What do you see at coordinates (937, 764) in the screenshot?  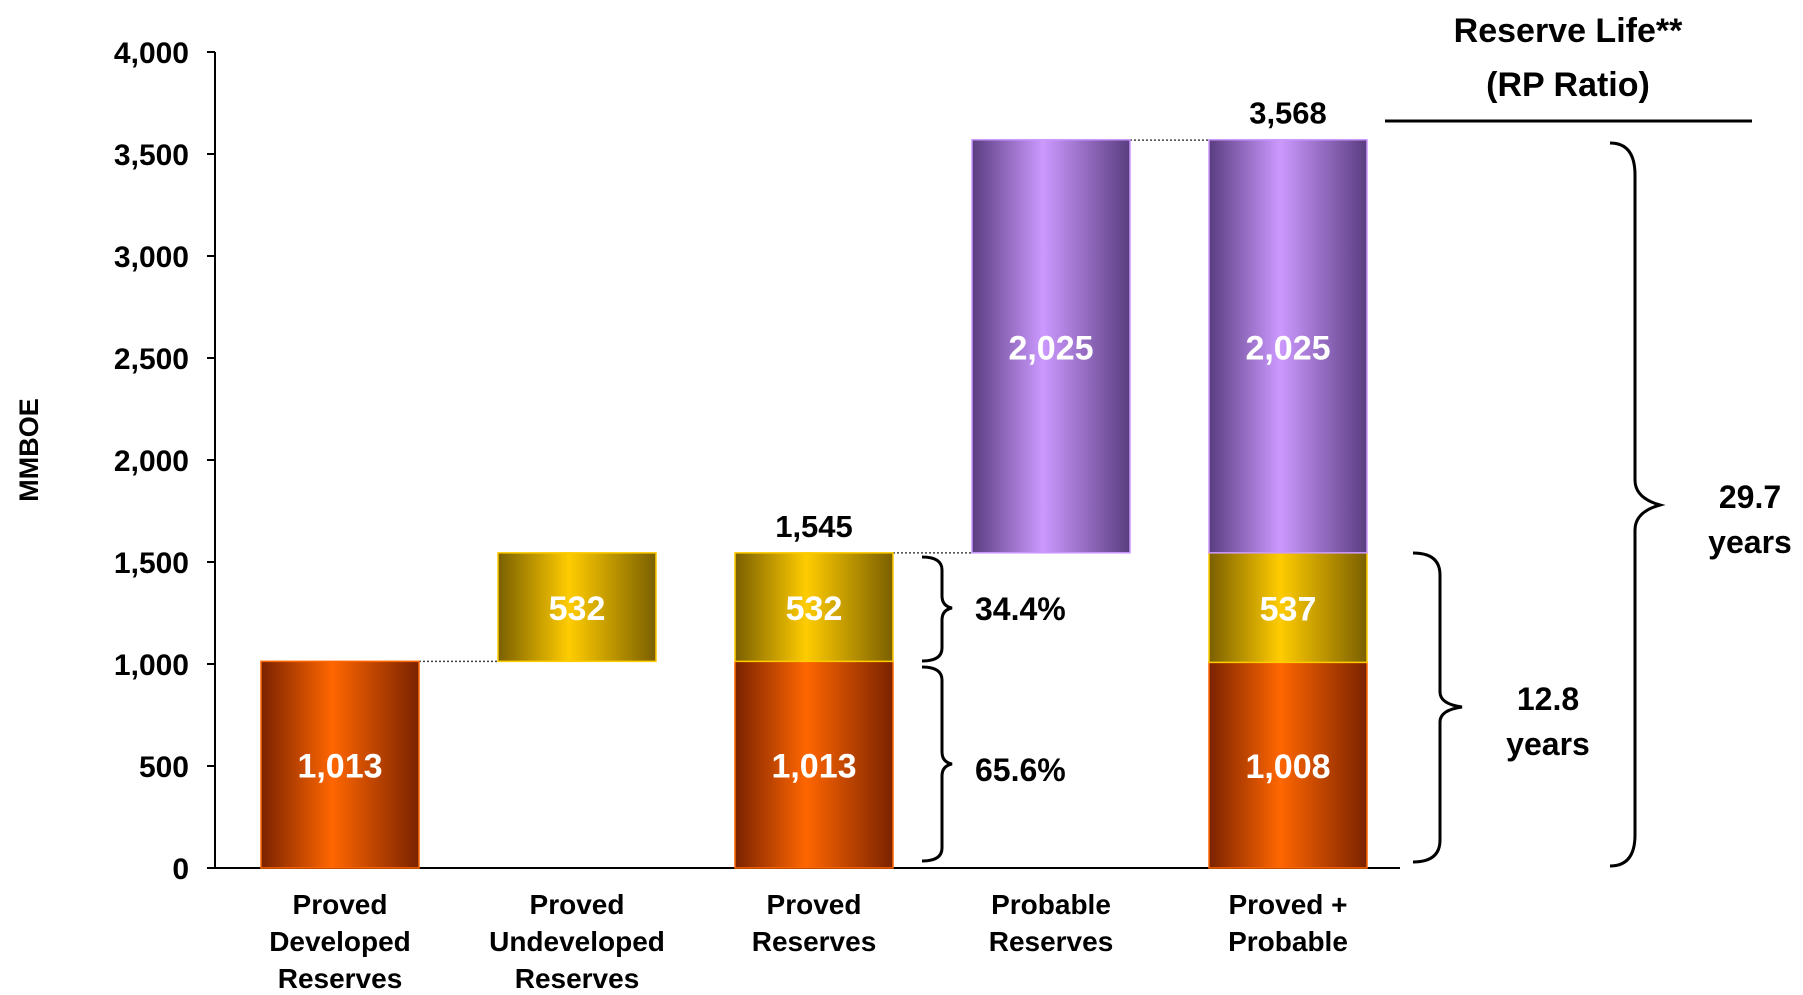 I see `brace-lower-share` at bounding box center [937, 764].